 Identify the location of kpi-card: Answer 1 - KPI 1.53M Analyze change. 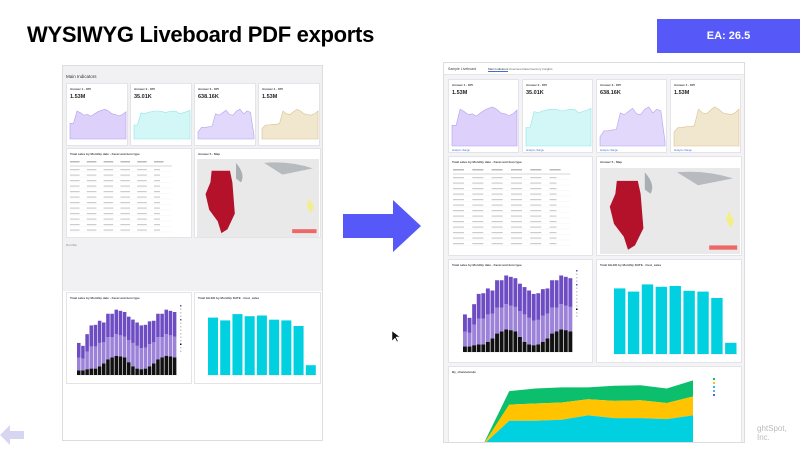
(483, 116).